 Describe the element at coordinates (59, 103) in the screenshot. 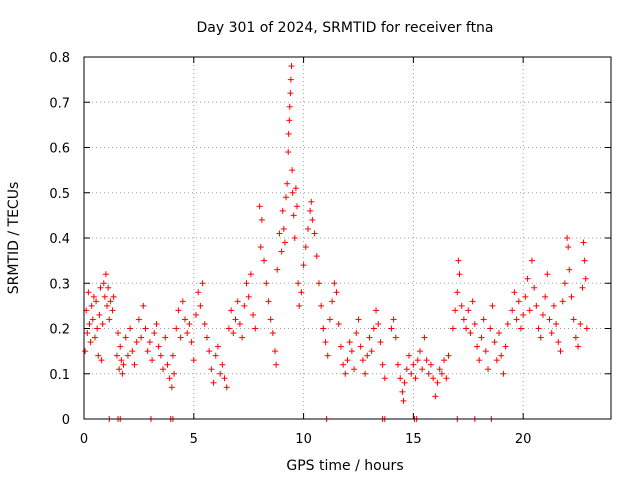

I see `y-tick-label: 0.7` at that location.